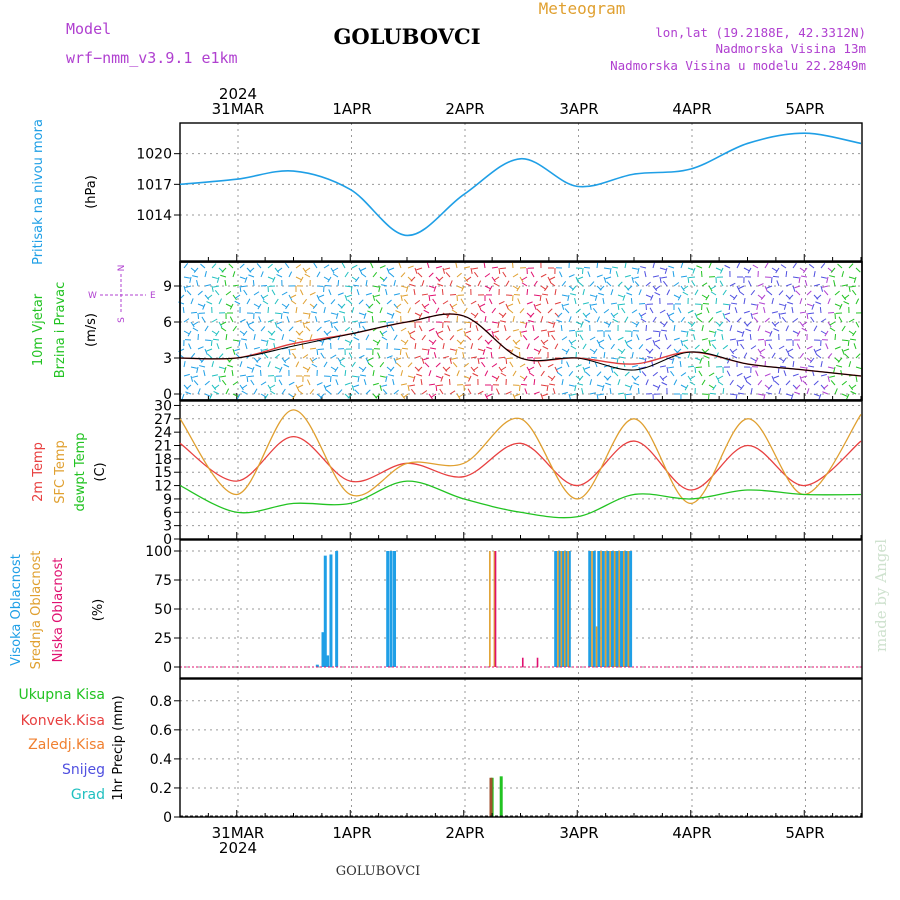 This screenshot has width=900, height=900. What do you see at coordinates (66, 745) in the screenshot?
I see `precip-legend-frz: Zaledj.Kisa` at bounding box center [66, 745].